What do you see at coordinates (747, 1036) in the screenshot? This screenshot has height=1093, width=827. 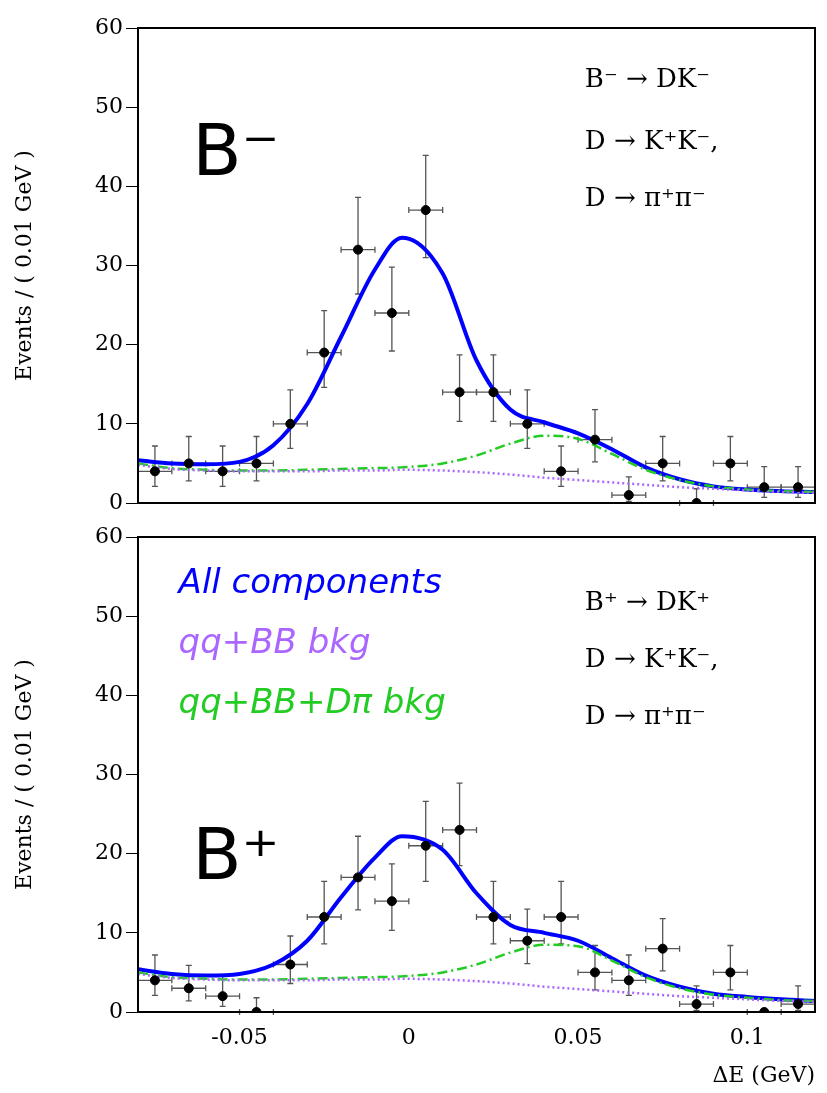 I see `x-tick-label: 0.1` at bounding box center [747, 1036].